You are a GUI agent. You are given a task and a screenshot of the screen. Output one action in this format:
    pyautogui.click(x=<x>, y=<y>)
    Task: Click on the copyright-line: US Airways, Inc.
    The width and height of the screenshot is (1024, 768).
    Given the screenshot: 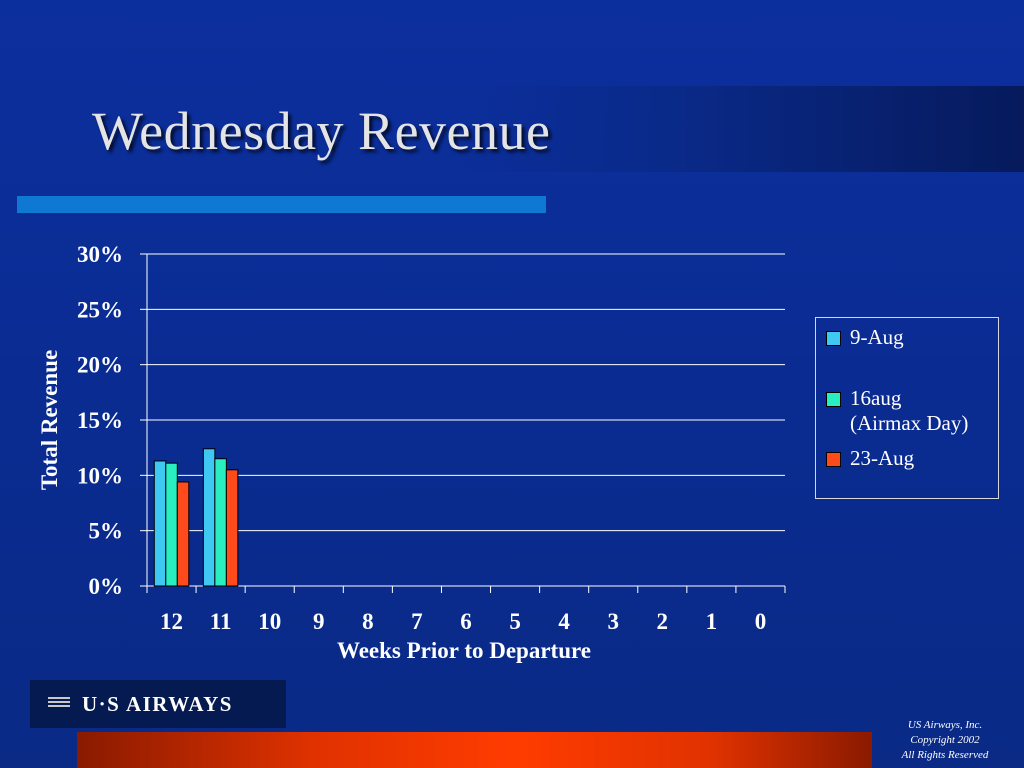 What is the action you would take?
    pyautogui.click(x=945, y=725)
    